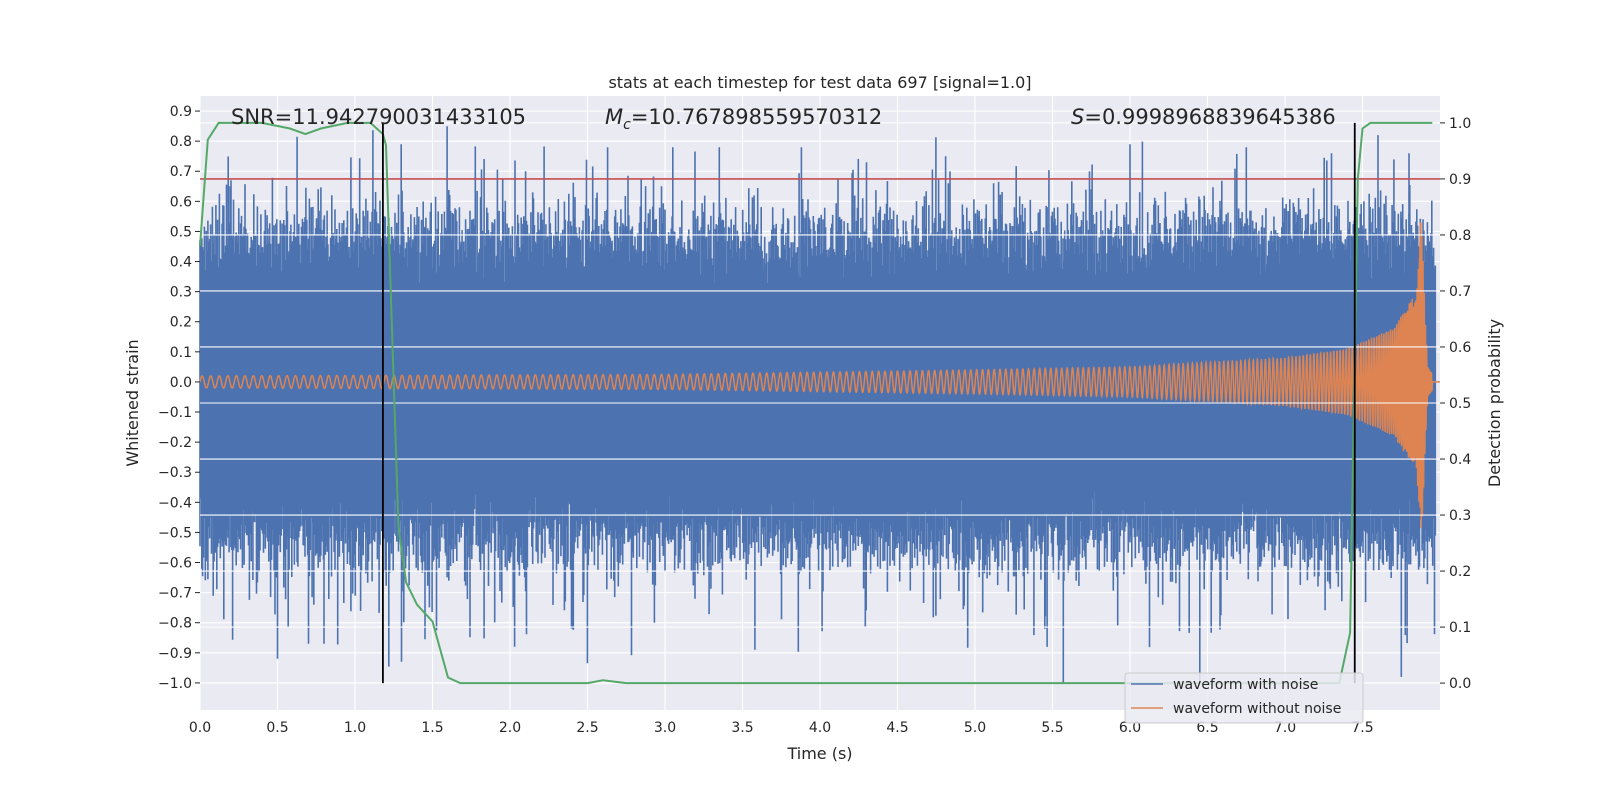 The height and width of the screenshot is (800, 1600). Describe the element at coordinates (175, 533) in the screenshot. I see `y-left-tick-label: −0.5` at that location.